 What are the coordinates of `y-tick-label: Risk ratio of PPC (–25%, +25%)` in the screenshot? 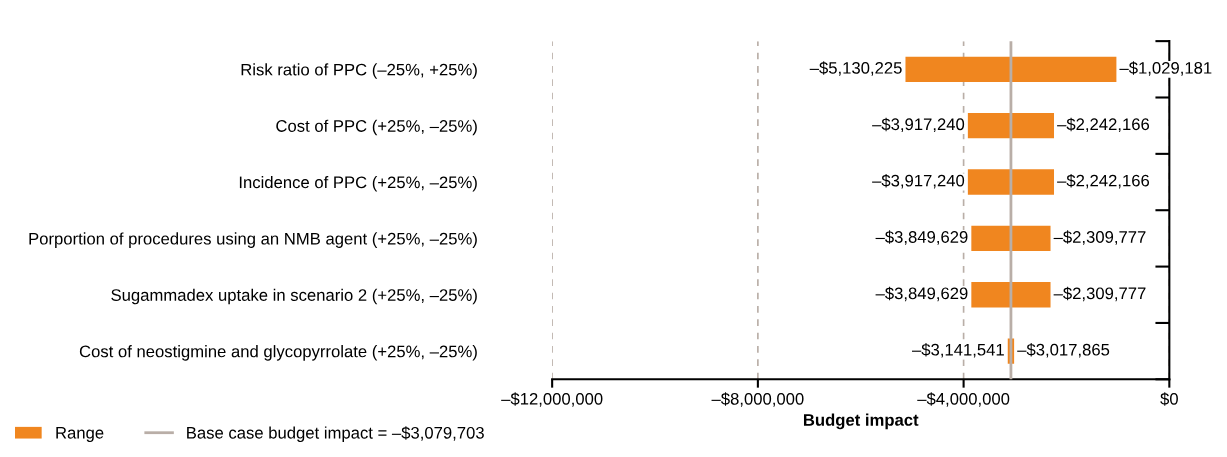 It's located at (359, 71).